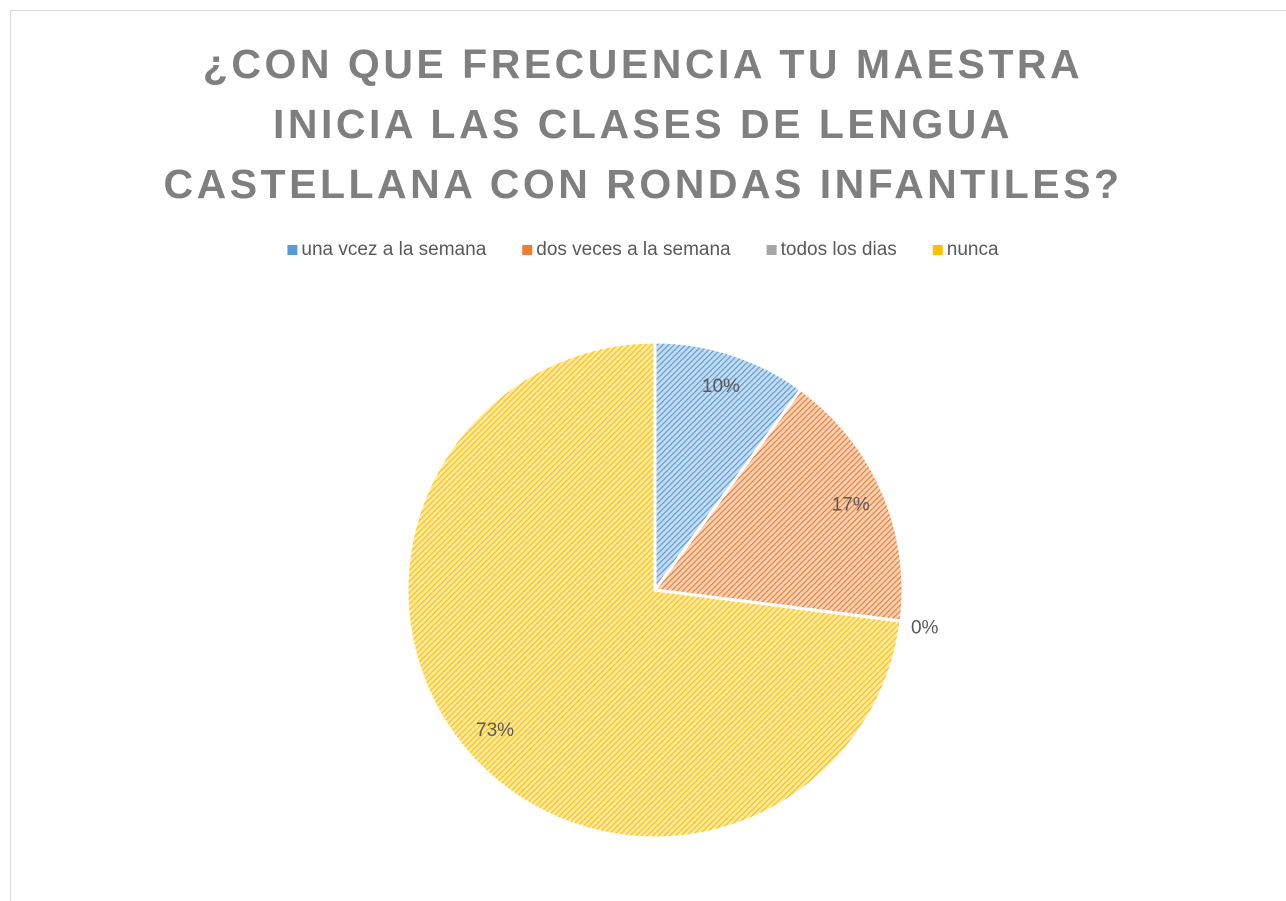  Describe the element at coordinates (495, 730) in the screenshot. I see `data-label: 73%` at that location.